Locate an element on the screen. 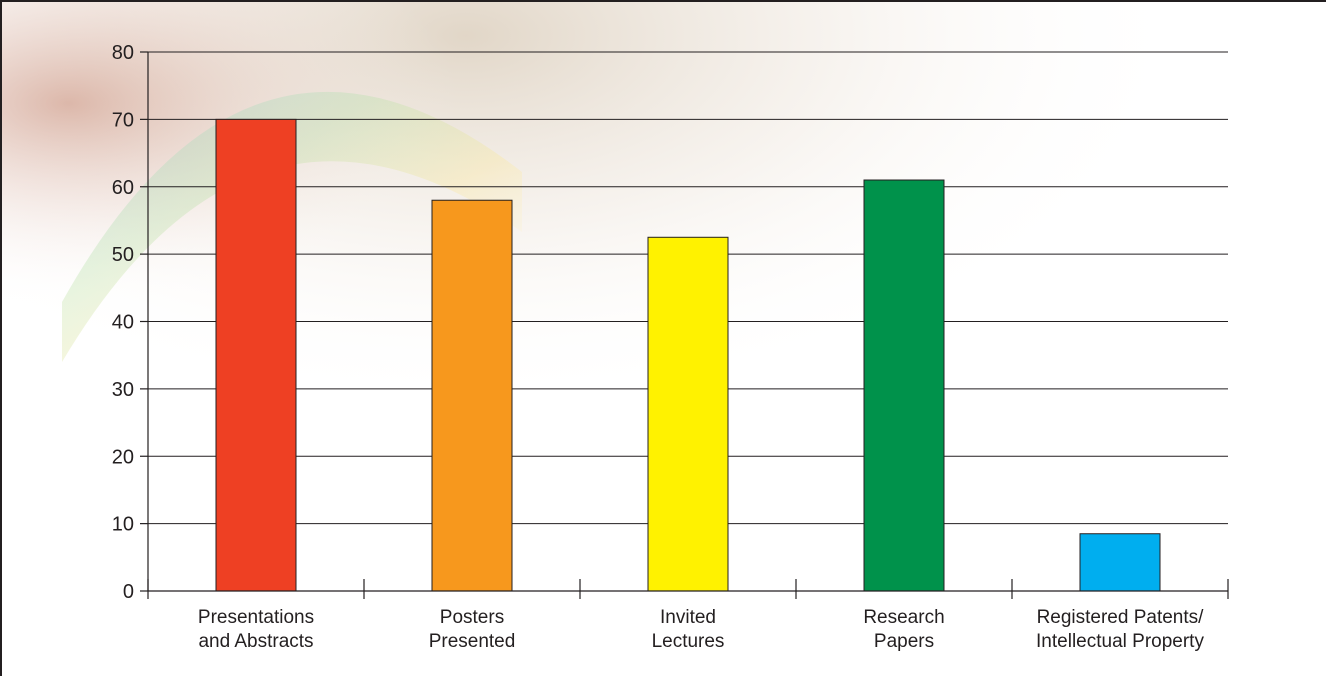 The width and height of the screenshot is (1326, 676). x-tick-label: Intellectual Property is located at coordinates (1120, 641).